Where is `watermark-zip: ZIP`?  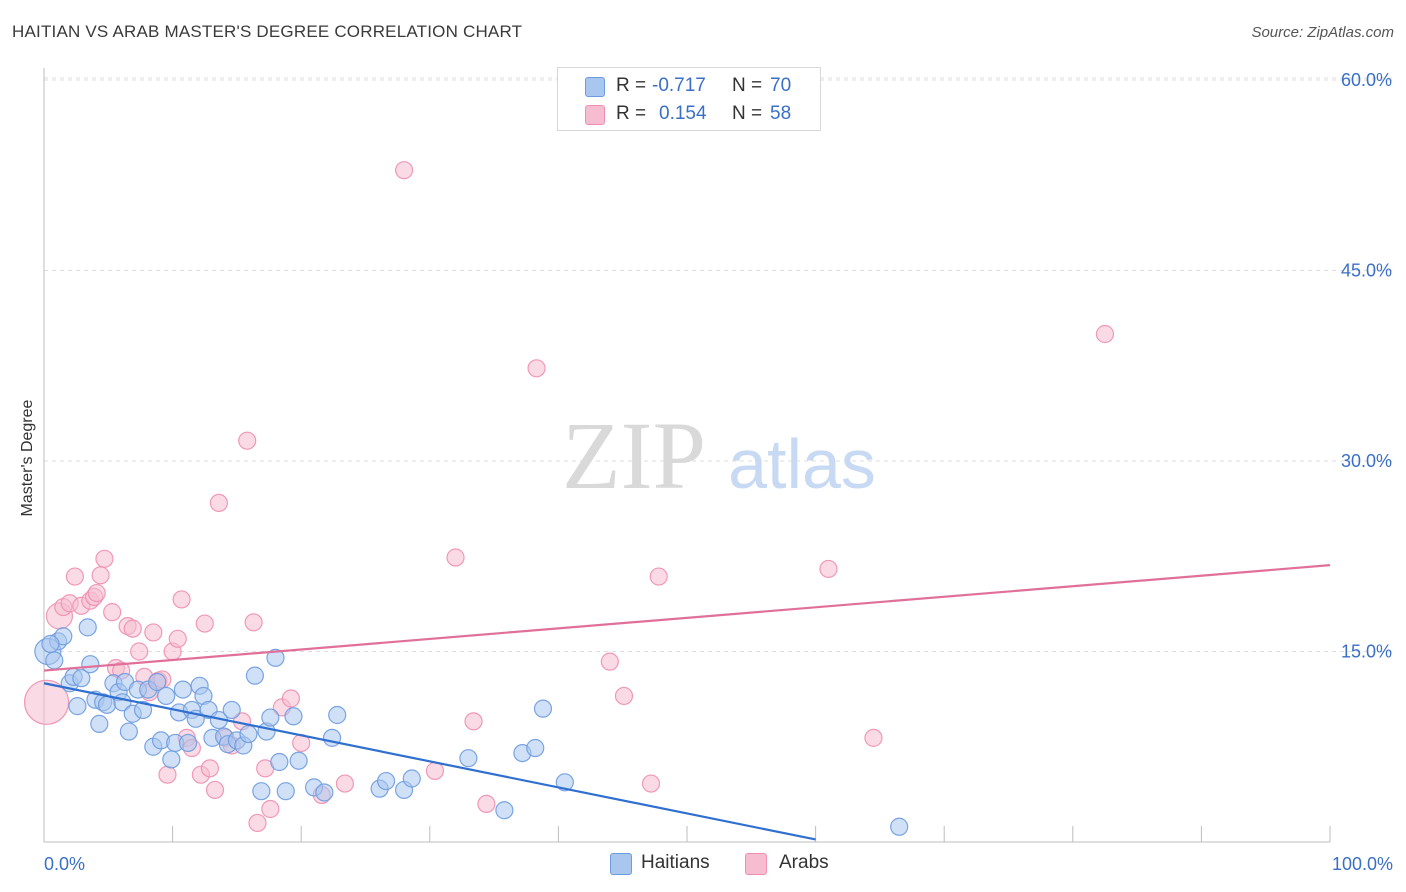
watermark-zip: ZIP is located at coordinates (634, 455).